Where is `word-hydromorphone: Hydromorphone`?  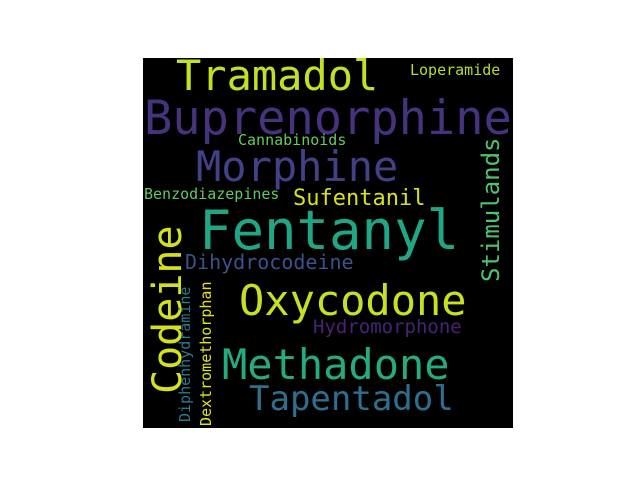 word-hydromorphone: Hydromorphone is located at coordinates (387, 327).